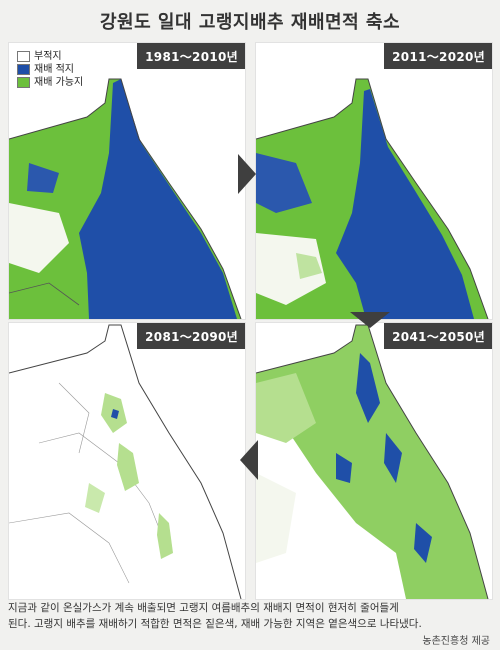 This screenshot has height=650, width=500. What do you see at coordinates (438, 336) in the screenshot?
I see `period-label: 2041～2050년` at bounding box center [438, 336].